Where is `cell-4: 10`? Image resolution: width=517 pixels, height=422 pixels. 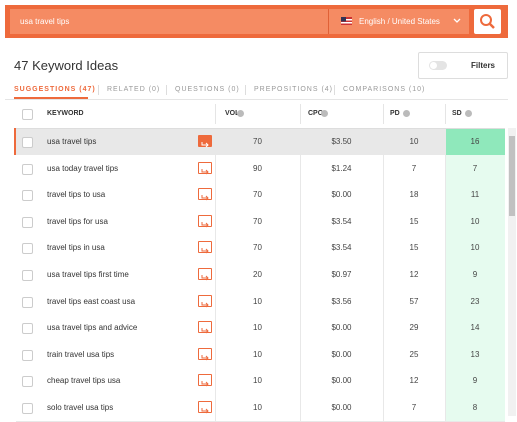 cell-4: 10 is located at coordinates (475, 221).